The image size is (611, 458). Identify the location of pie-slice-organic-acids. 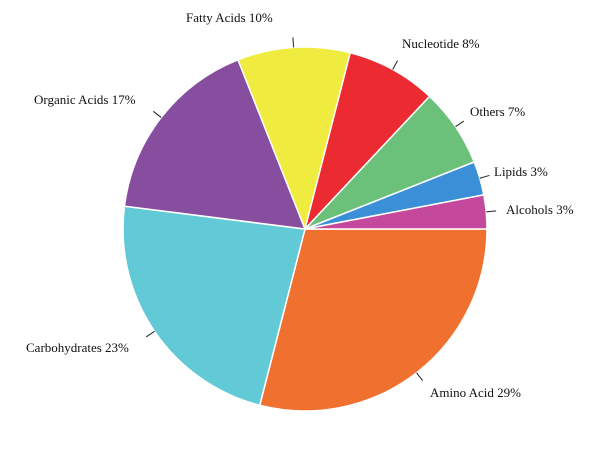
(215, 144).